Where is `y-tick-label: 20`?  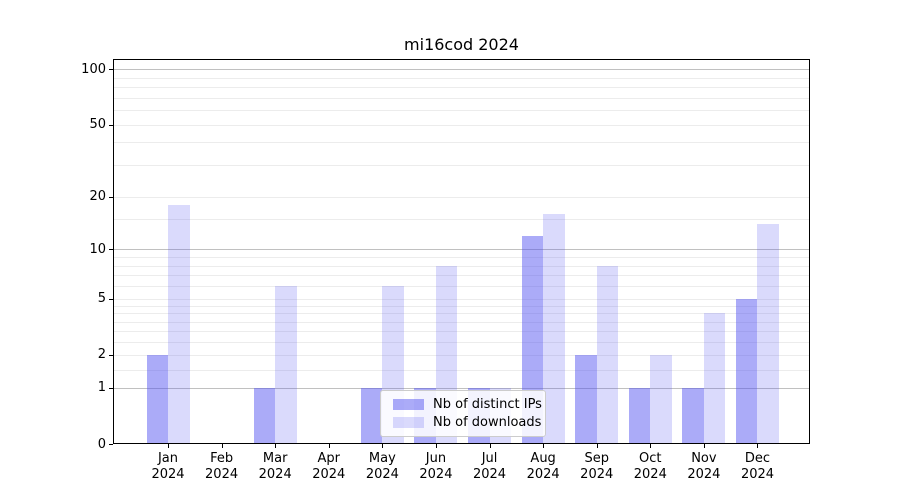
y-tick-label: 20 is located at coordinates (97, 197).